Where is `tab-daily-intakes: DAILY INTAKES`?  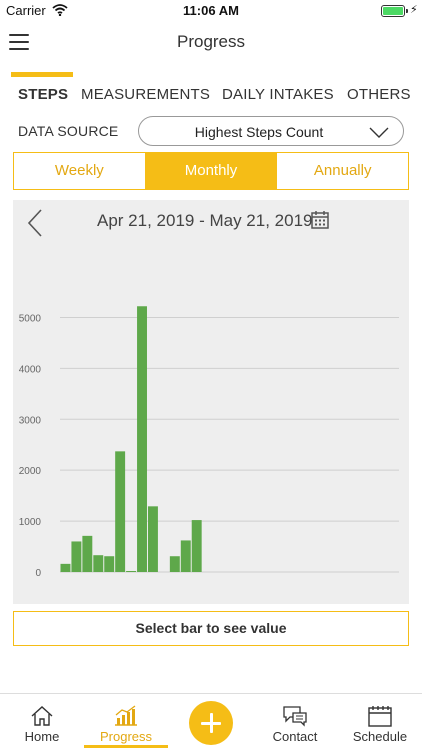
tab-daily-intakes: DAILY INTAKES is located at coordinates (278, 94).